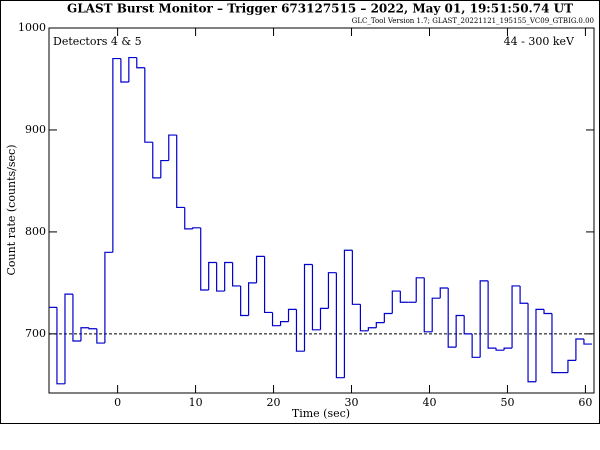 The width and height of the screenshot is (600, 450). What do you see at coordinates (539, 41) in the screenshot?
I see `annotation: 44 - 300 keV` at bounding box center [539, 41].